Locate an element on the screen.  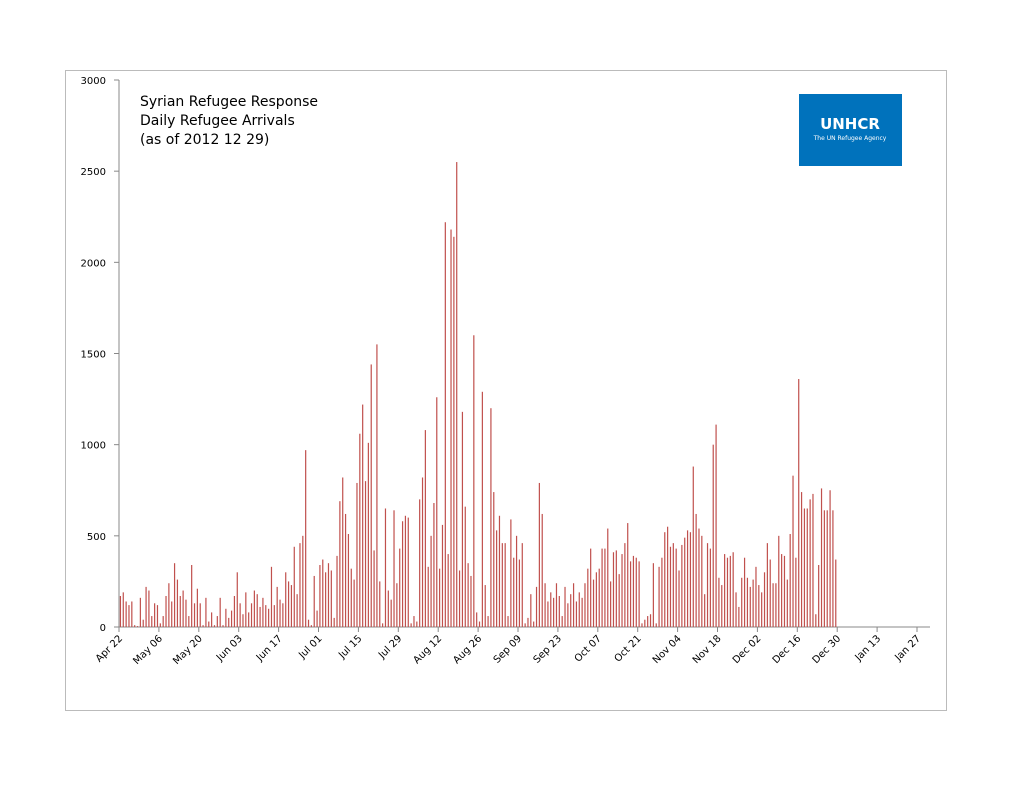
logo is located at coordinates (850, 130).